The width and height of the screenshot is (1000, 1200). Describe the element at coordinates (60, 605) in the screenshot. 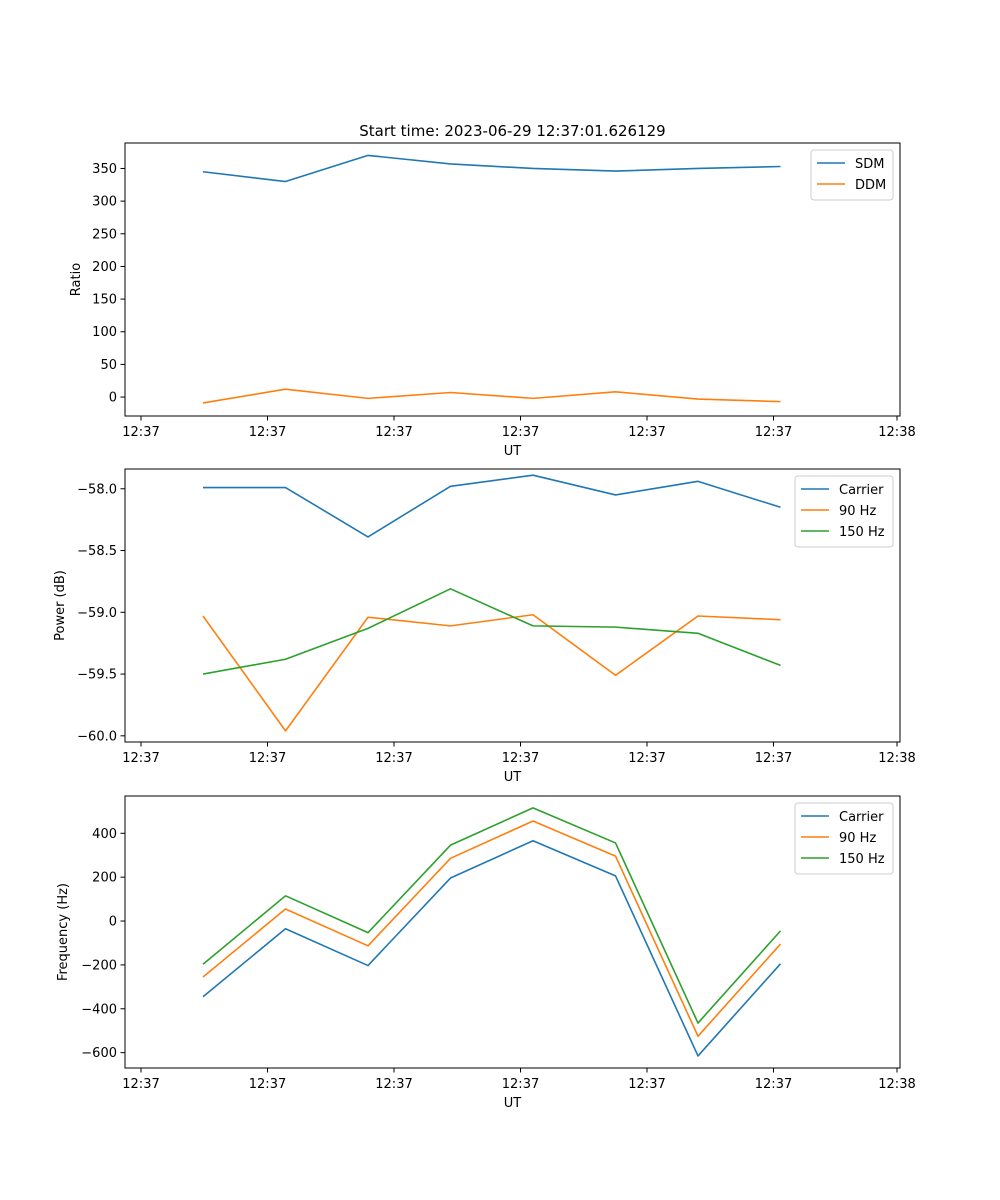

I see `y-axis-label: Power (dB)` at that location.